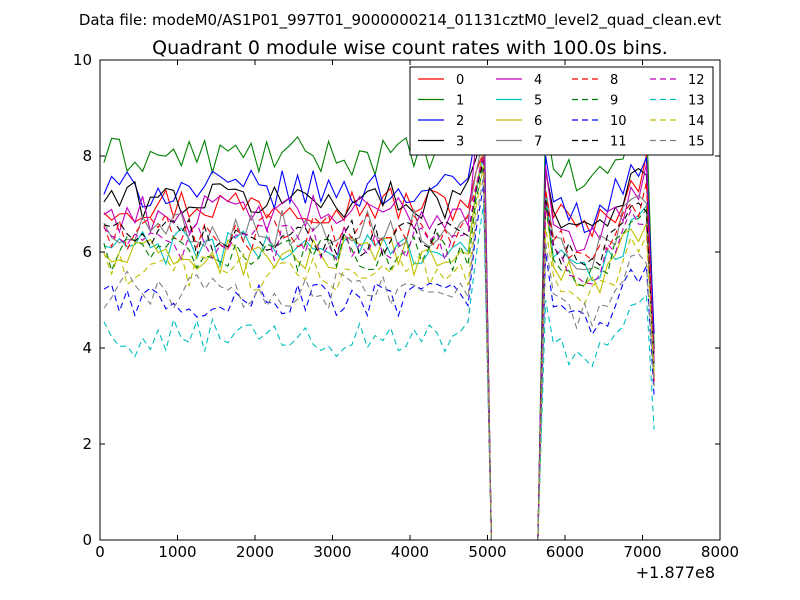 The image size is (800, 600). What do you see at coordinates (618, 142) in the screenshot?
I see `legend-label-11: 11` at bounding box center [618, 142].